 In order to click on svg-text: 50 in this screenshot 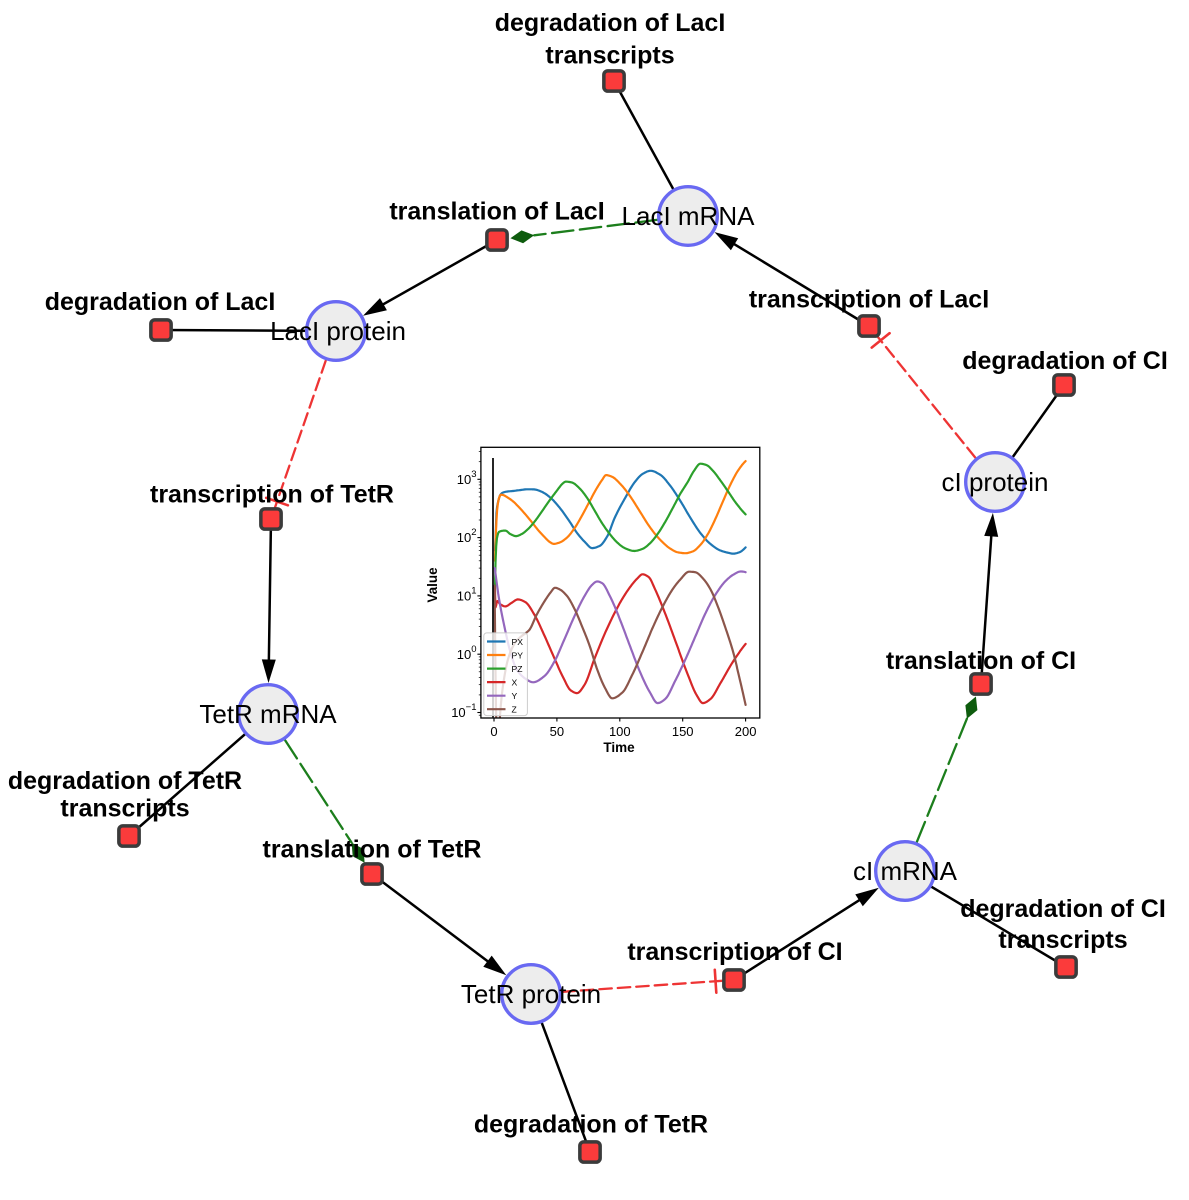, I will do `click(557, 731)`.